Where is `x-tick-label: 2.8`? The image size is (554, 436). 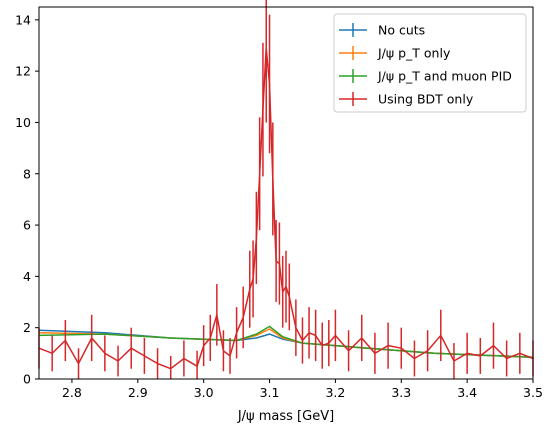
x-tick-label: 2.8 is located at coordinates (72, 392).